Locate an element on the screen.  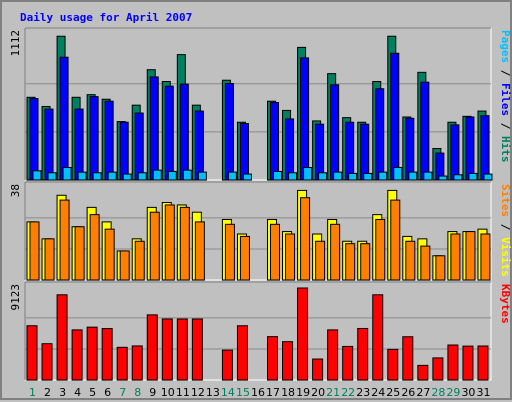
x-tick-label-1: 1 is located at coordinates (32, 392).